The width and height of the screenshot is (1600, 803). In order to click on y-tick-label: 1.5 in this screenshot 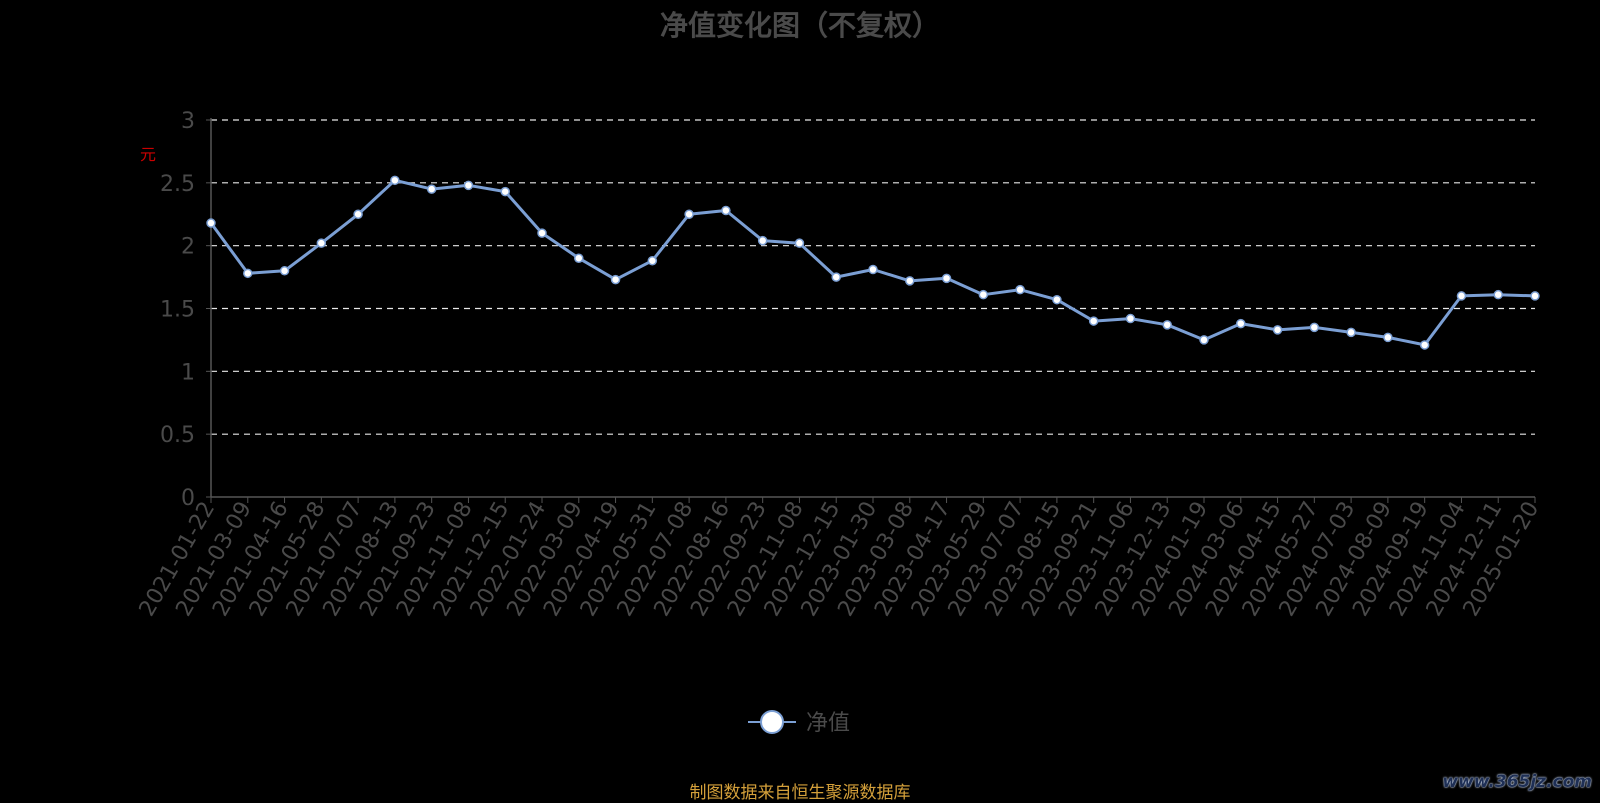, I will do `click(177, 310)`.